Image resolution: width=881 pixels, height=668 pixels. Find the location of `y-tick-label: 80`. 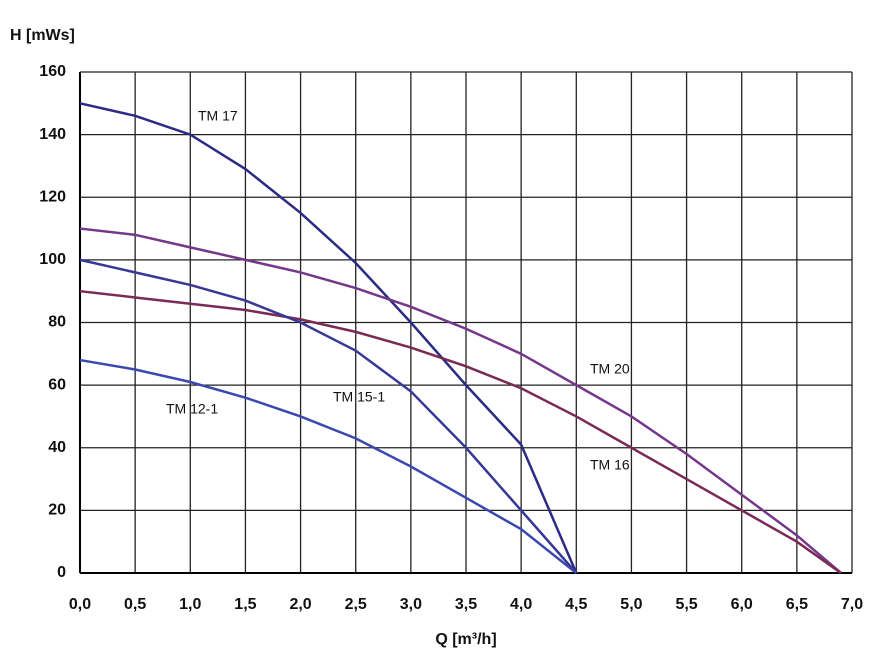

y-tick-label: 80 is located at coordinates (57, 322).